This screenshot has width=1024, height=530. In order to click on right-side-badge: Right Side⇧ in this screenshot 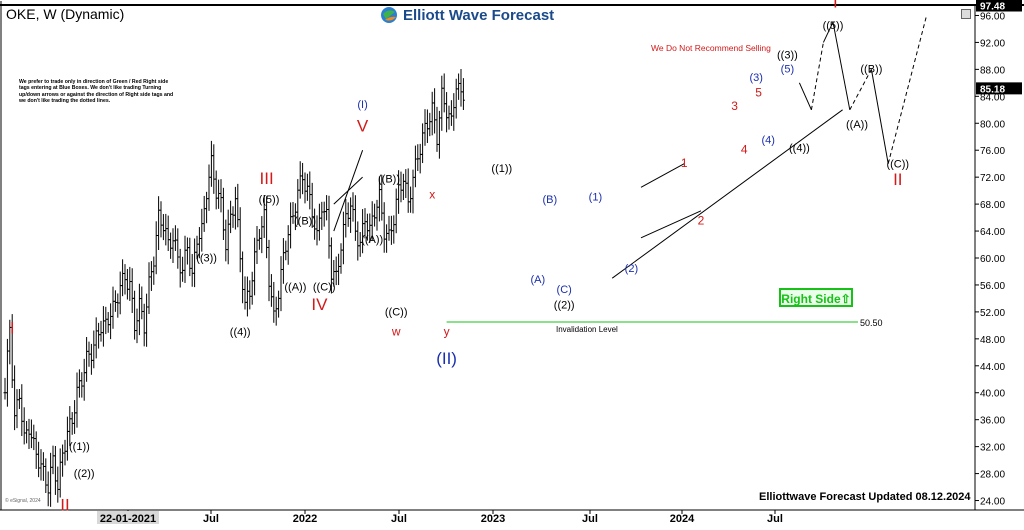, I will do `click(816, 297)`.